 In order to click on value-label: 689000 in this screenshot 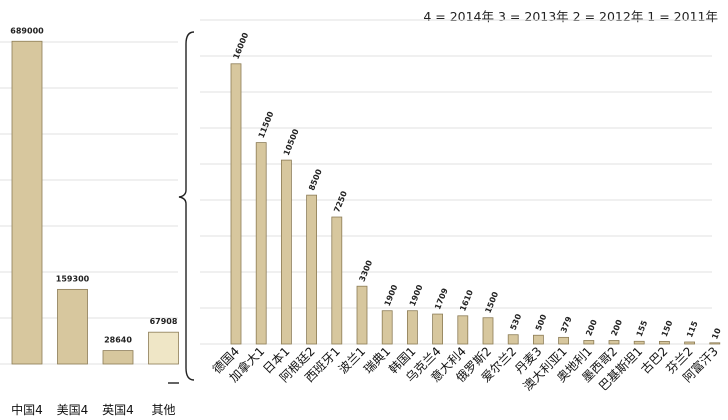, I will do `click(27, 30)`.